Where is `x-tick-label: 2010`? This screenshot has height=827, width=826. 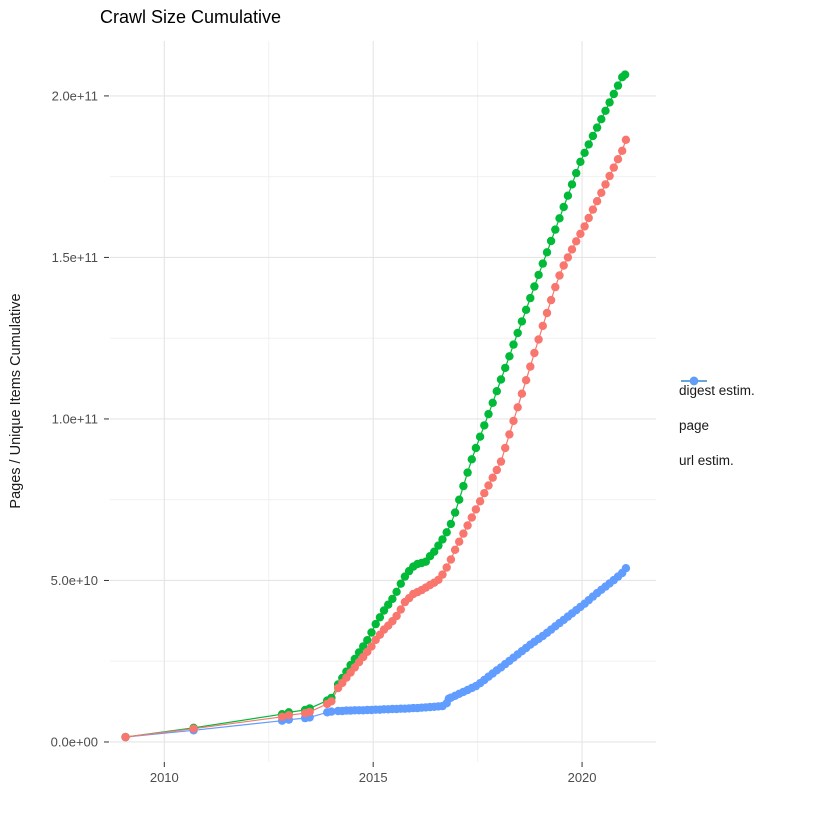
x-tick-label: 2010 is located at coordinates (164, 777).